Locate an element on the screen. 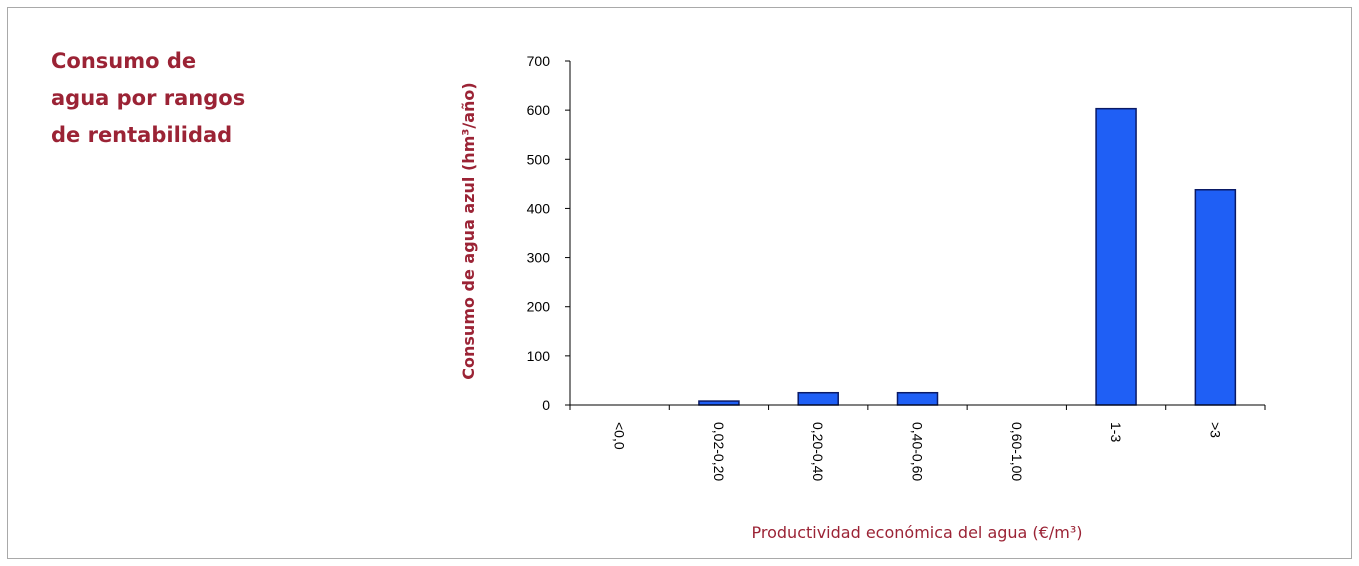  x-tick-label-5: 1-3 is located at coordinates (1116, 432).